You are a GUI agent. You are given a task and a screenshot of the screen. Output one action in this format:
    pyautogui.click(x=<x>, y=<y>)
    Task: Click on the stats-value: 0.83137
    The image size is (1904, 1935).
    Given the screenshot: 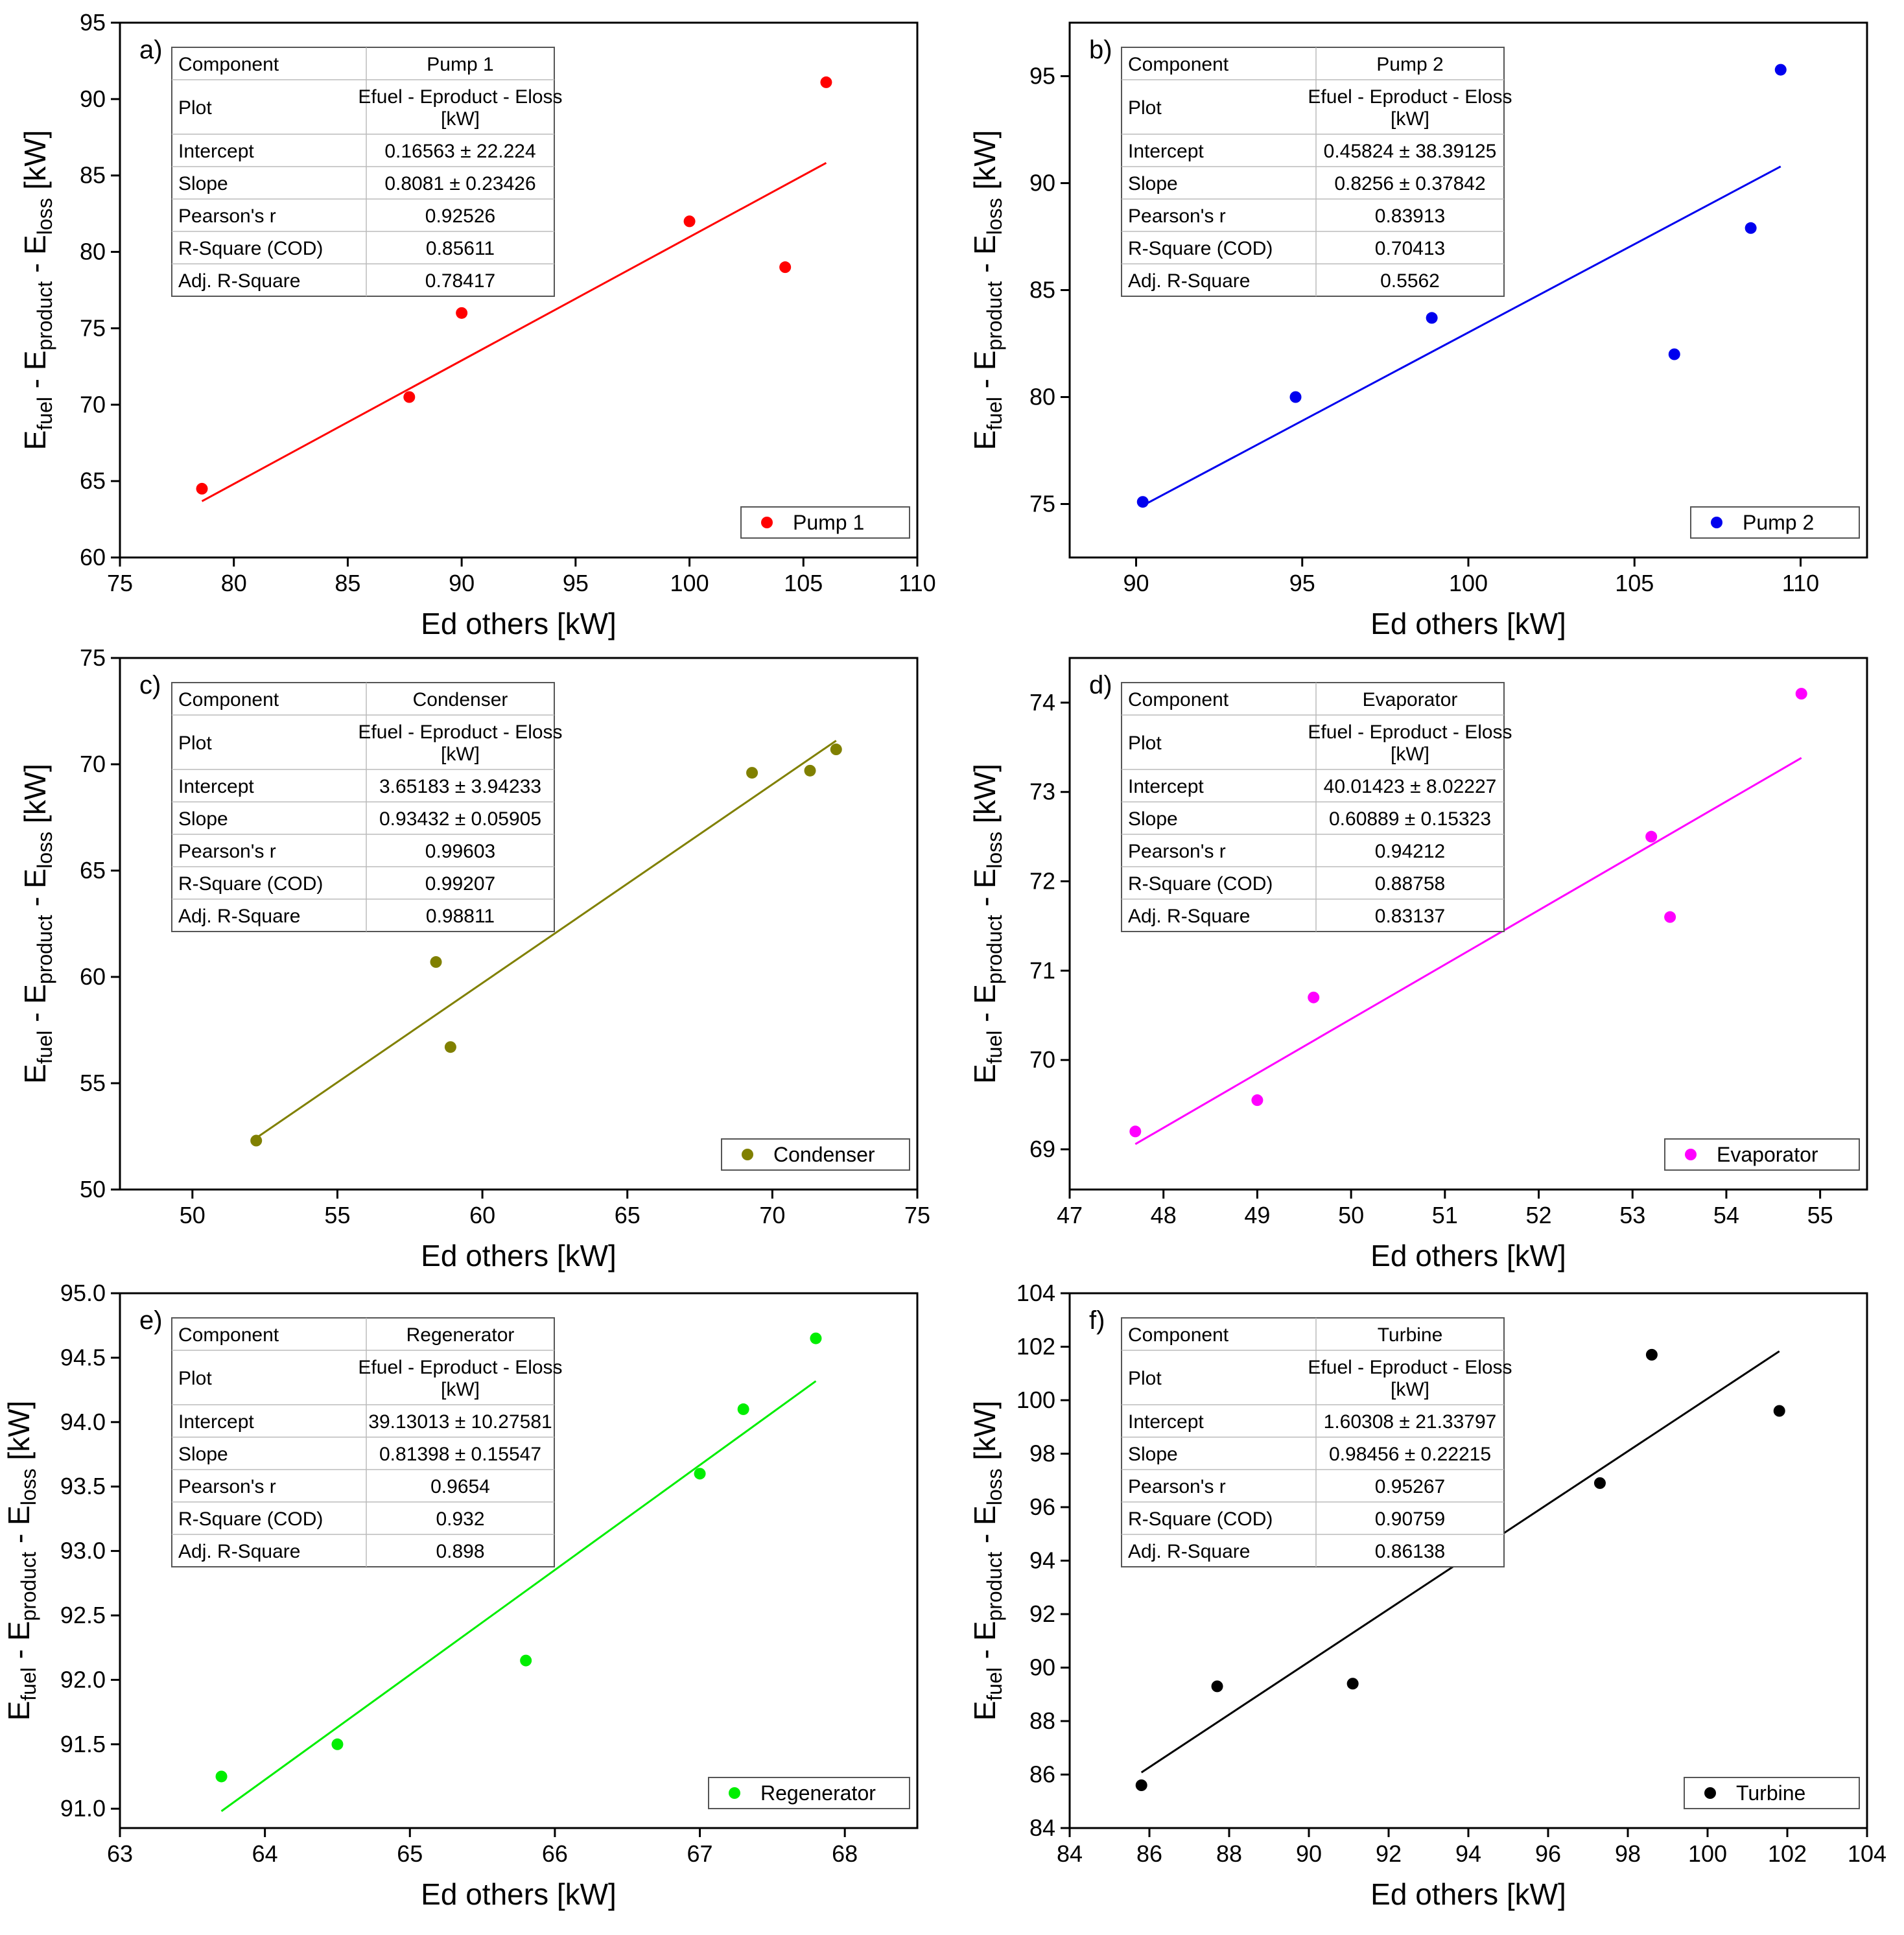 What is the action you would take?
    pyautogui.click(x=1410, y=917)
    